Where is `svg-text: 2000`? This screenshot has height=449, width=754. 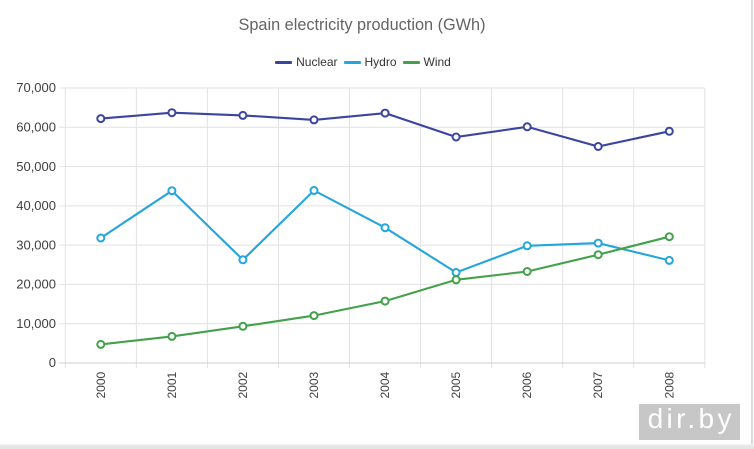
svg-text: 2000 is located at coordinates (101, 384).